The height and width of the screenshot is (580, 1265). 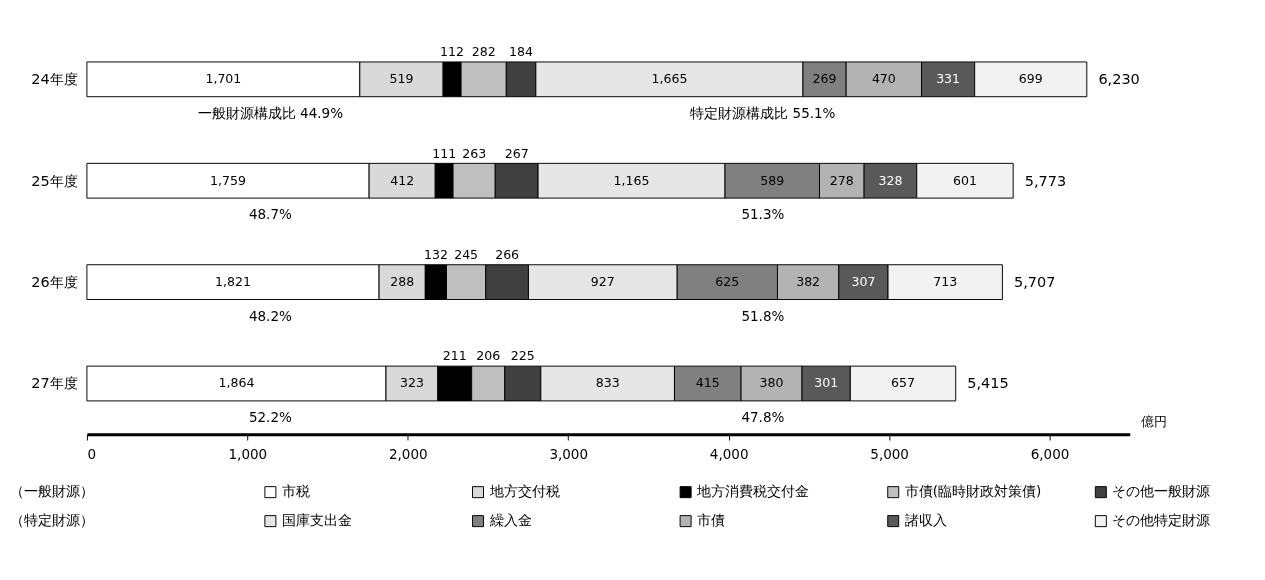 I want to click on annotation: 51.8%, so click(x=763, y=315).